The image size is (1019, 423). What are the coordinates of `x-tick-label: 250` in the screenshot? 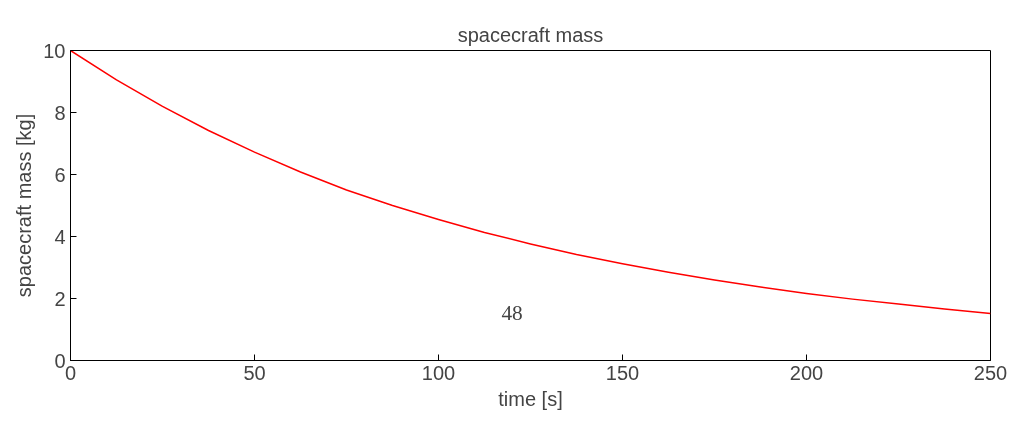 It's located at (990, 372).